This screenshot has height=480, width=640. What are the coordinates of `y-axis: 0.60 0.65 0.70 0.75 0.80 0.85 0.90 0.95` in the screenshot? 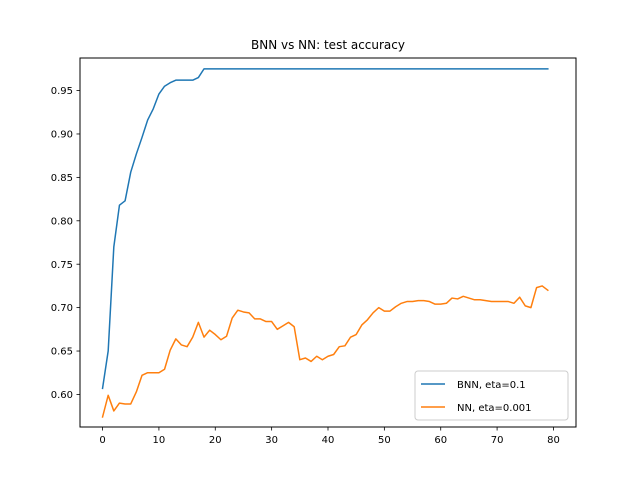 It's located at (65, 243).